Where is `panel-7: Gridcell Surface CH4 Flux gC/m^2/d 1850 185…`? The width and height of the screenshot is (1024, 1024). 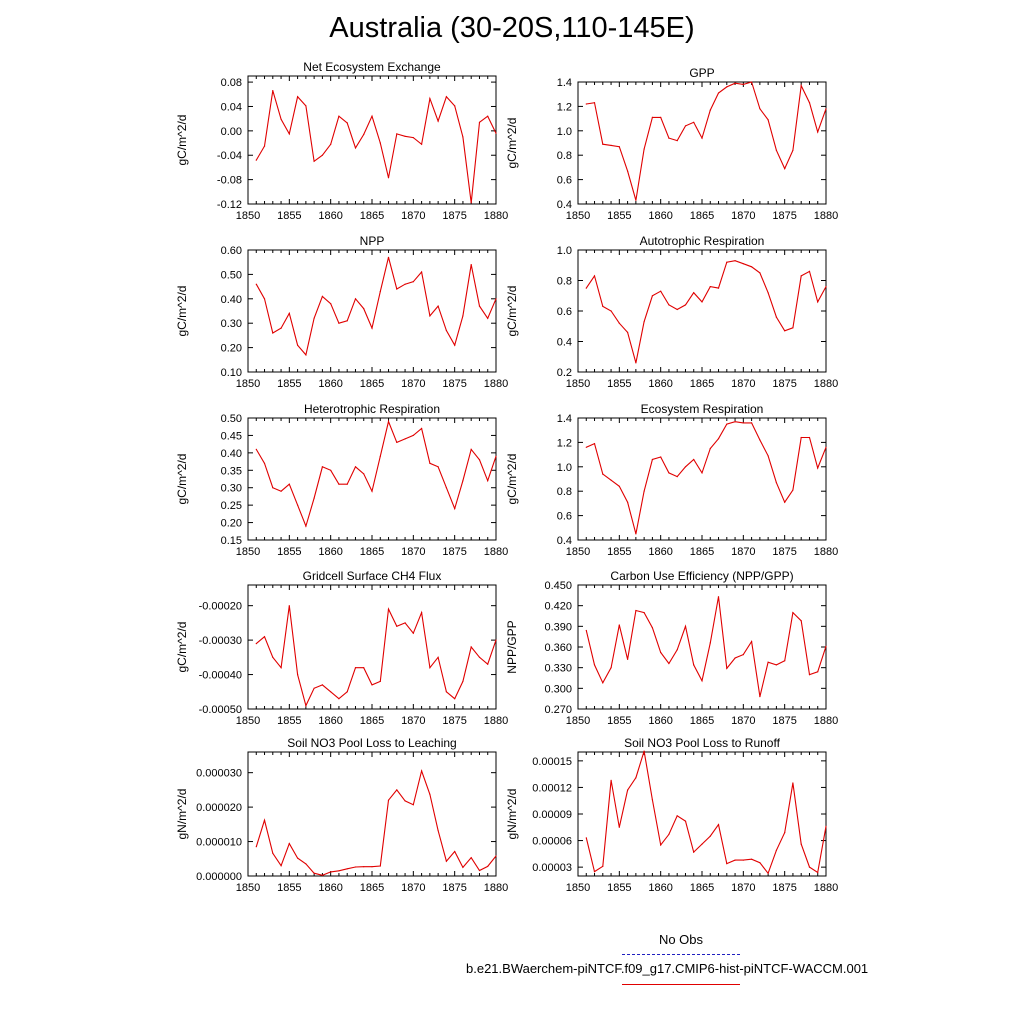
panel-7: Gridcell Surface CH4 Flux gC/m^2/d 1850 185… is located at coordinates (341, 648).